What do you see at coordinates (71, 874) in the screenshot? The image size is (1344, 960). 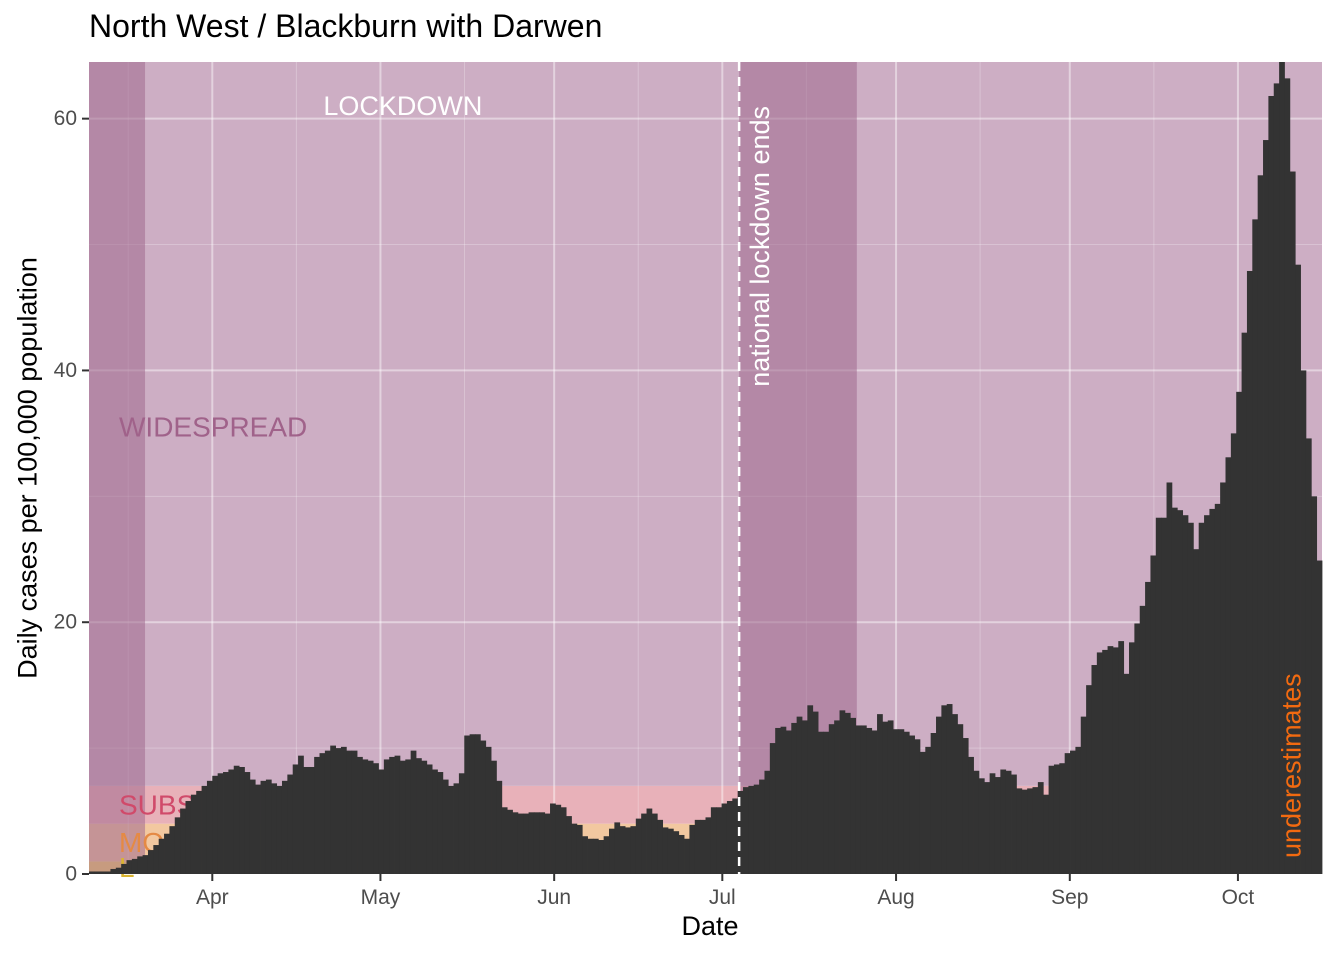 I see `y-tick-label: 0` at bounding box center [71, 874].